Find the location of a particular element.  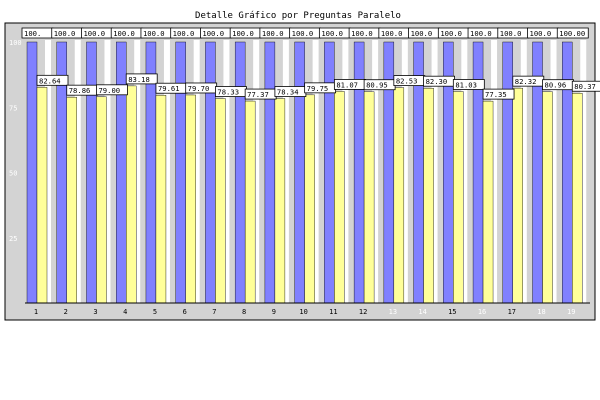

data-label-series-2: 77.35 is located at coordinates (496, 94).